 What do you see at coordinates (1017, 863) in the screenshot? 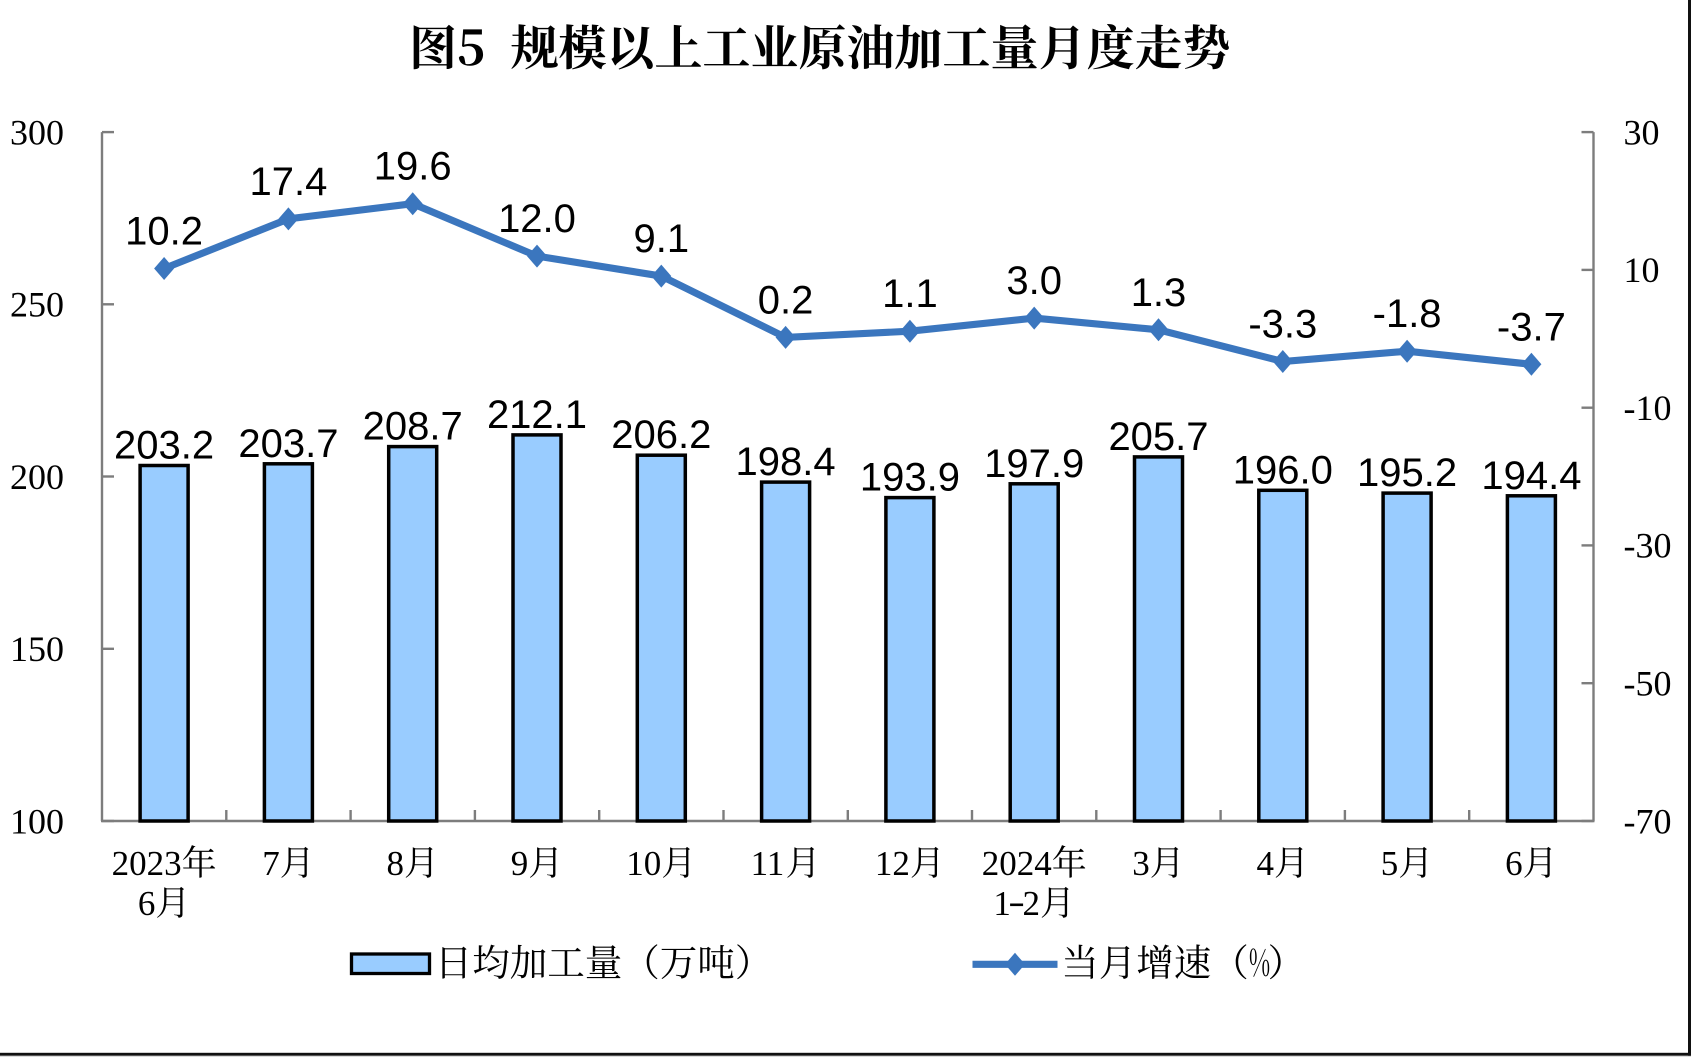
I see `svg-text: 2024` at bounding box center [1017, 863].